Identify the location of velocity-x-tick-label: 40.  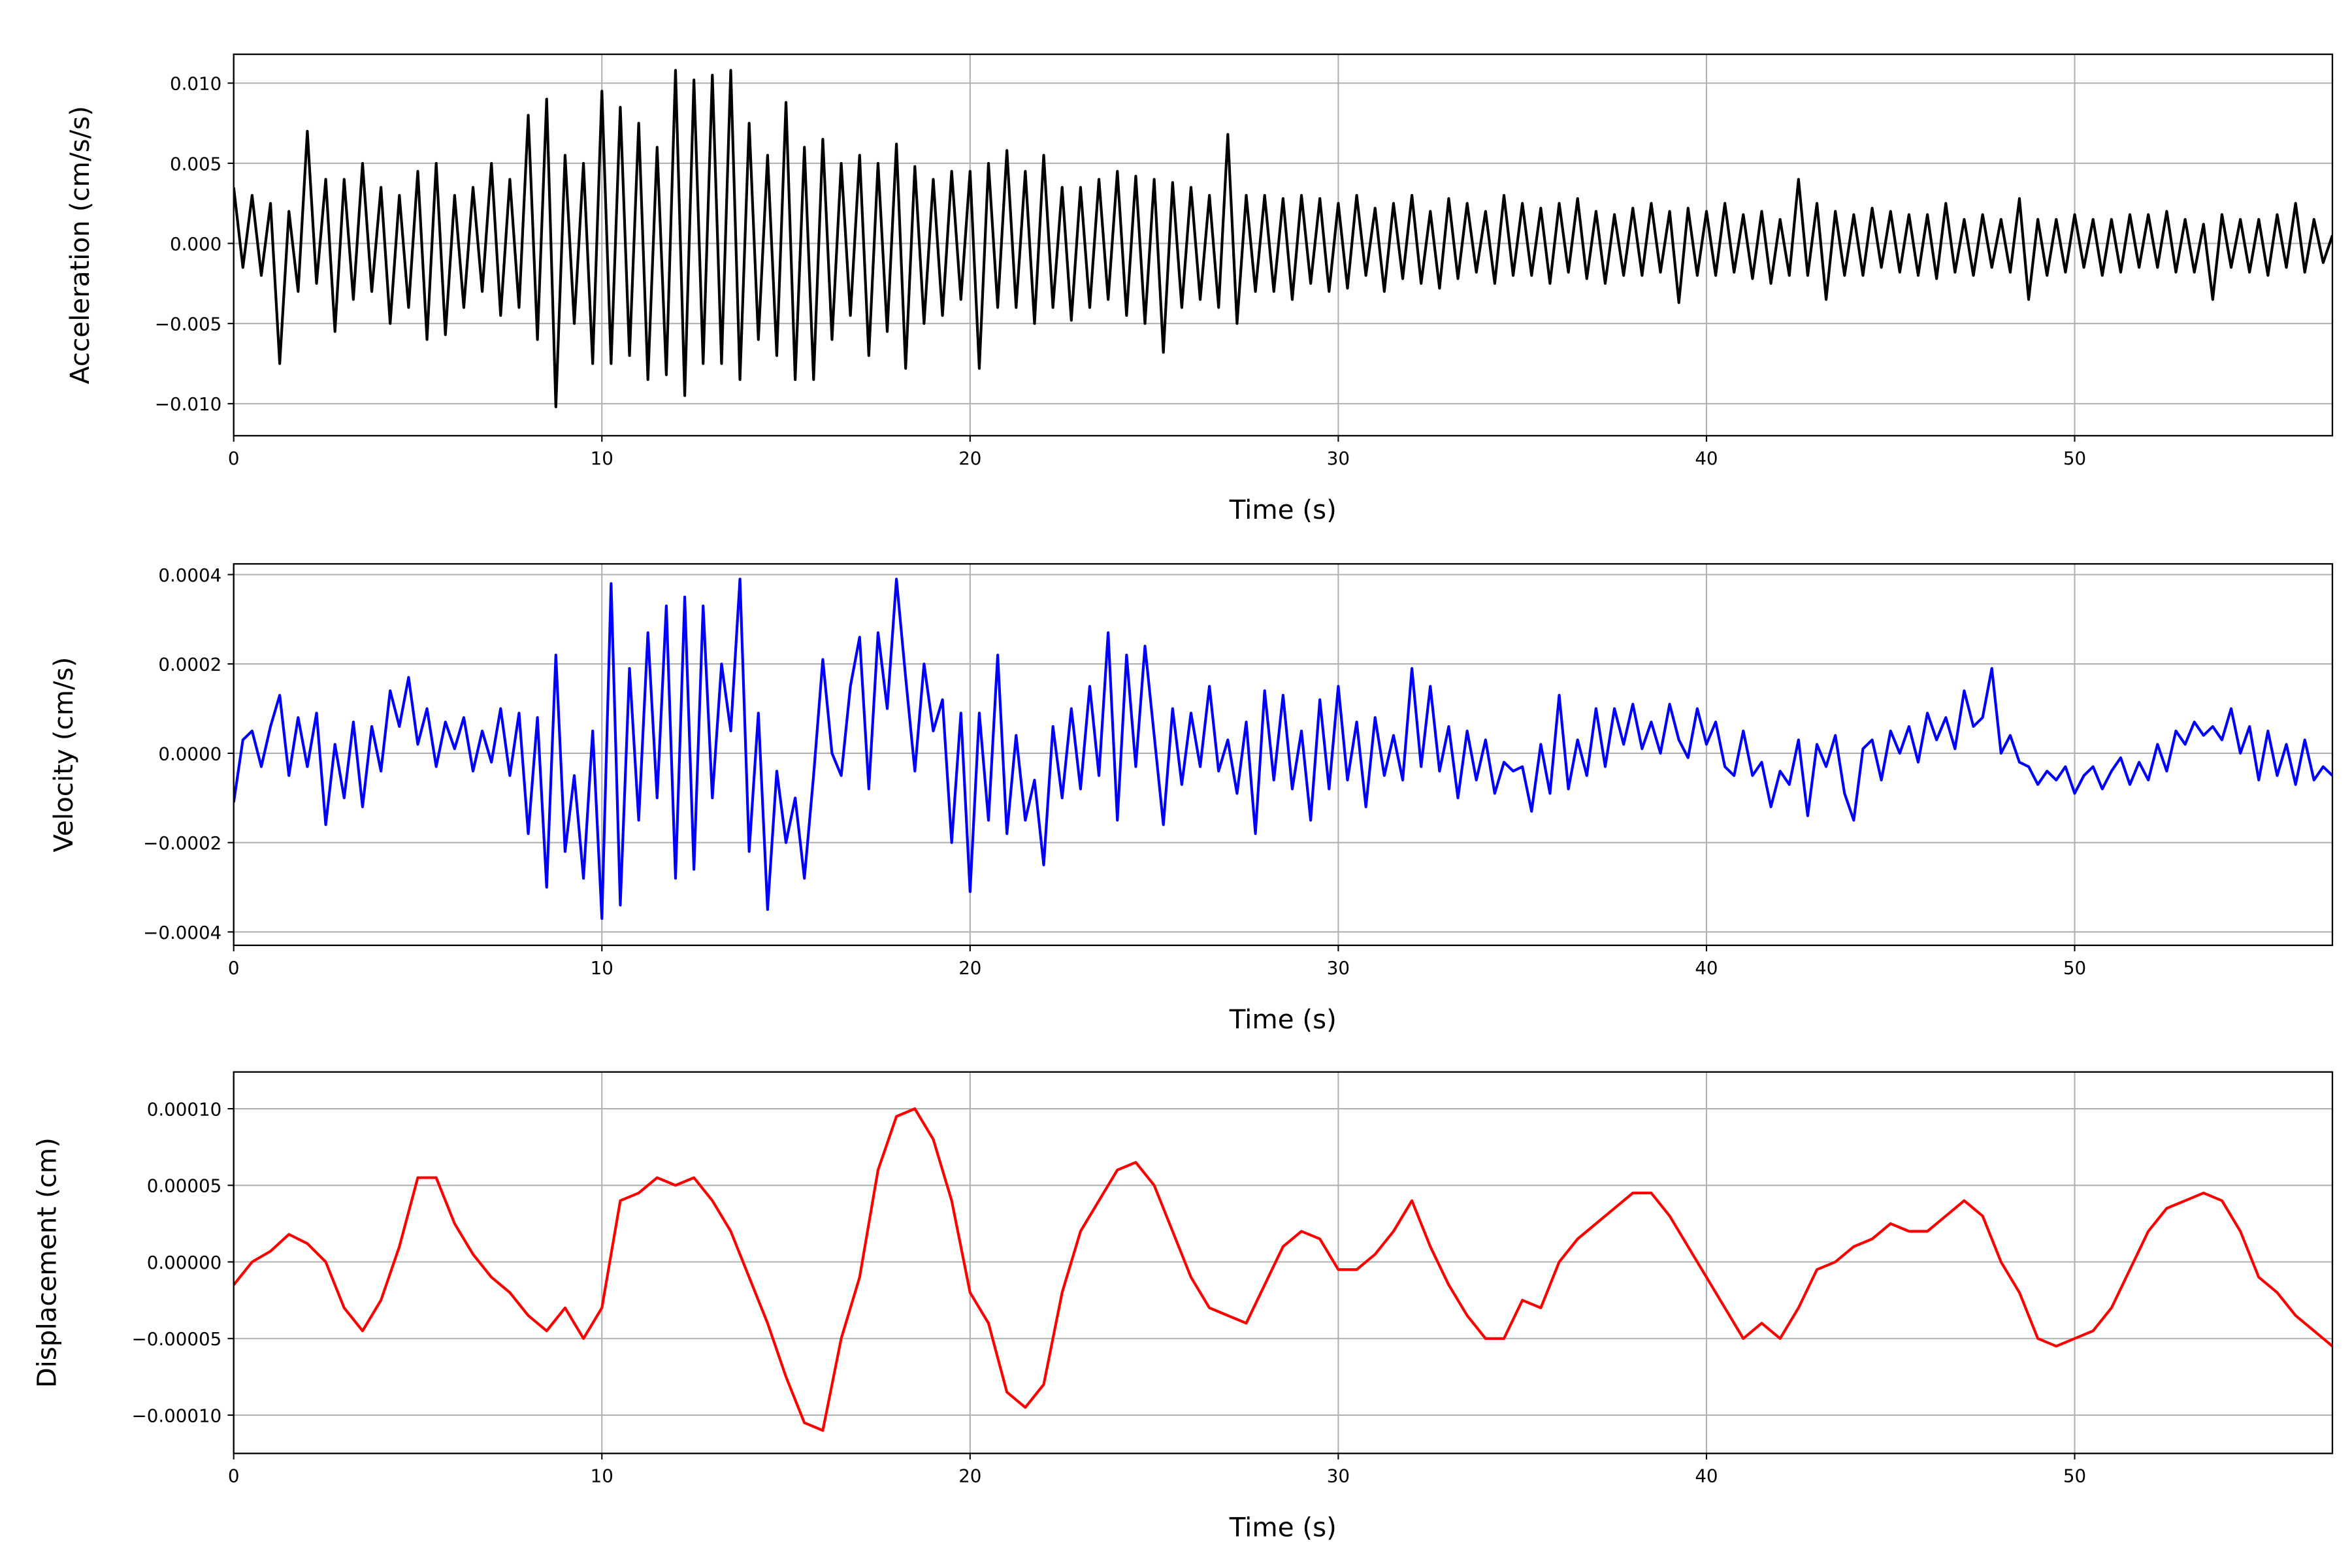
(1706, 968).